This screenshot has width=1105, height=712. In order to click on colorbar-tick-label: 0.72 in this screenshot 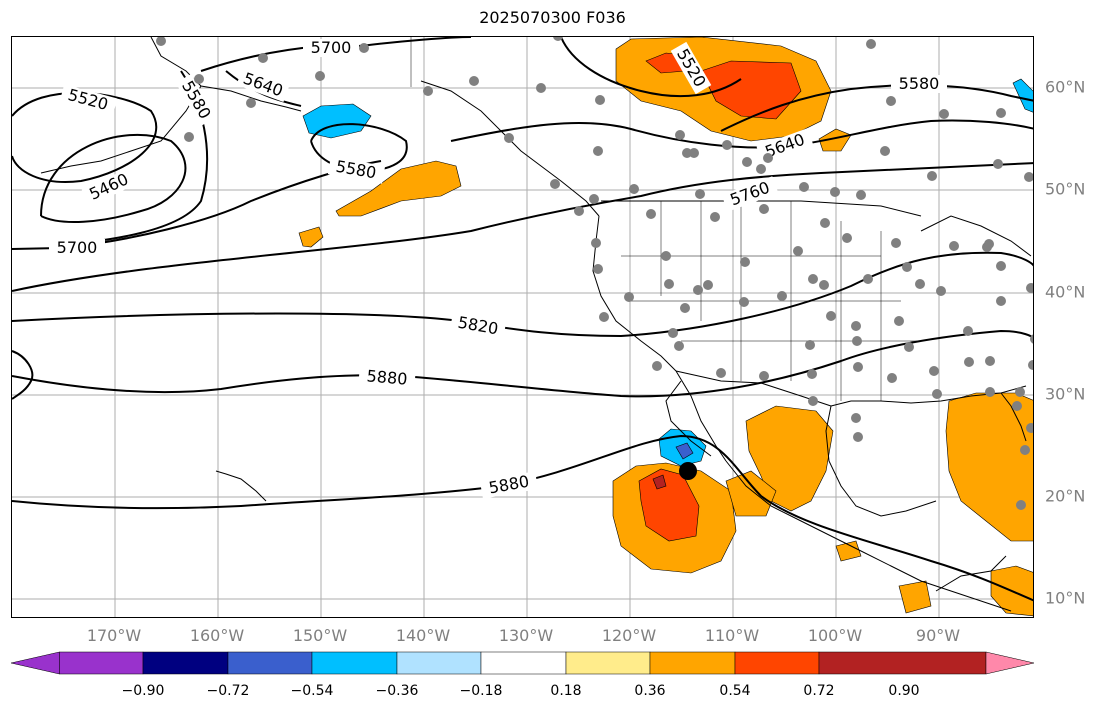, I will do `click(819, 691)`.